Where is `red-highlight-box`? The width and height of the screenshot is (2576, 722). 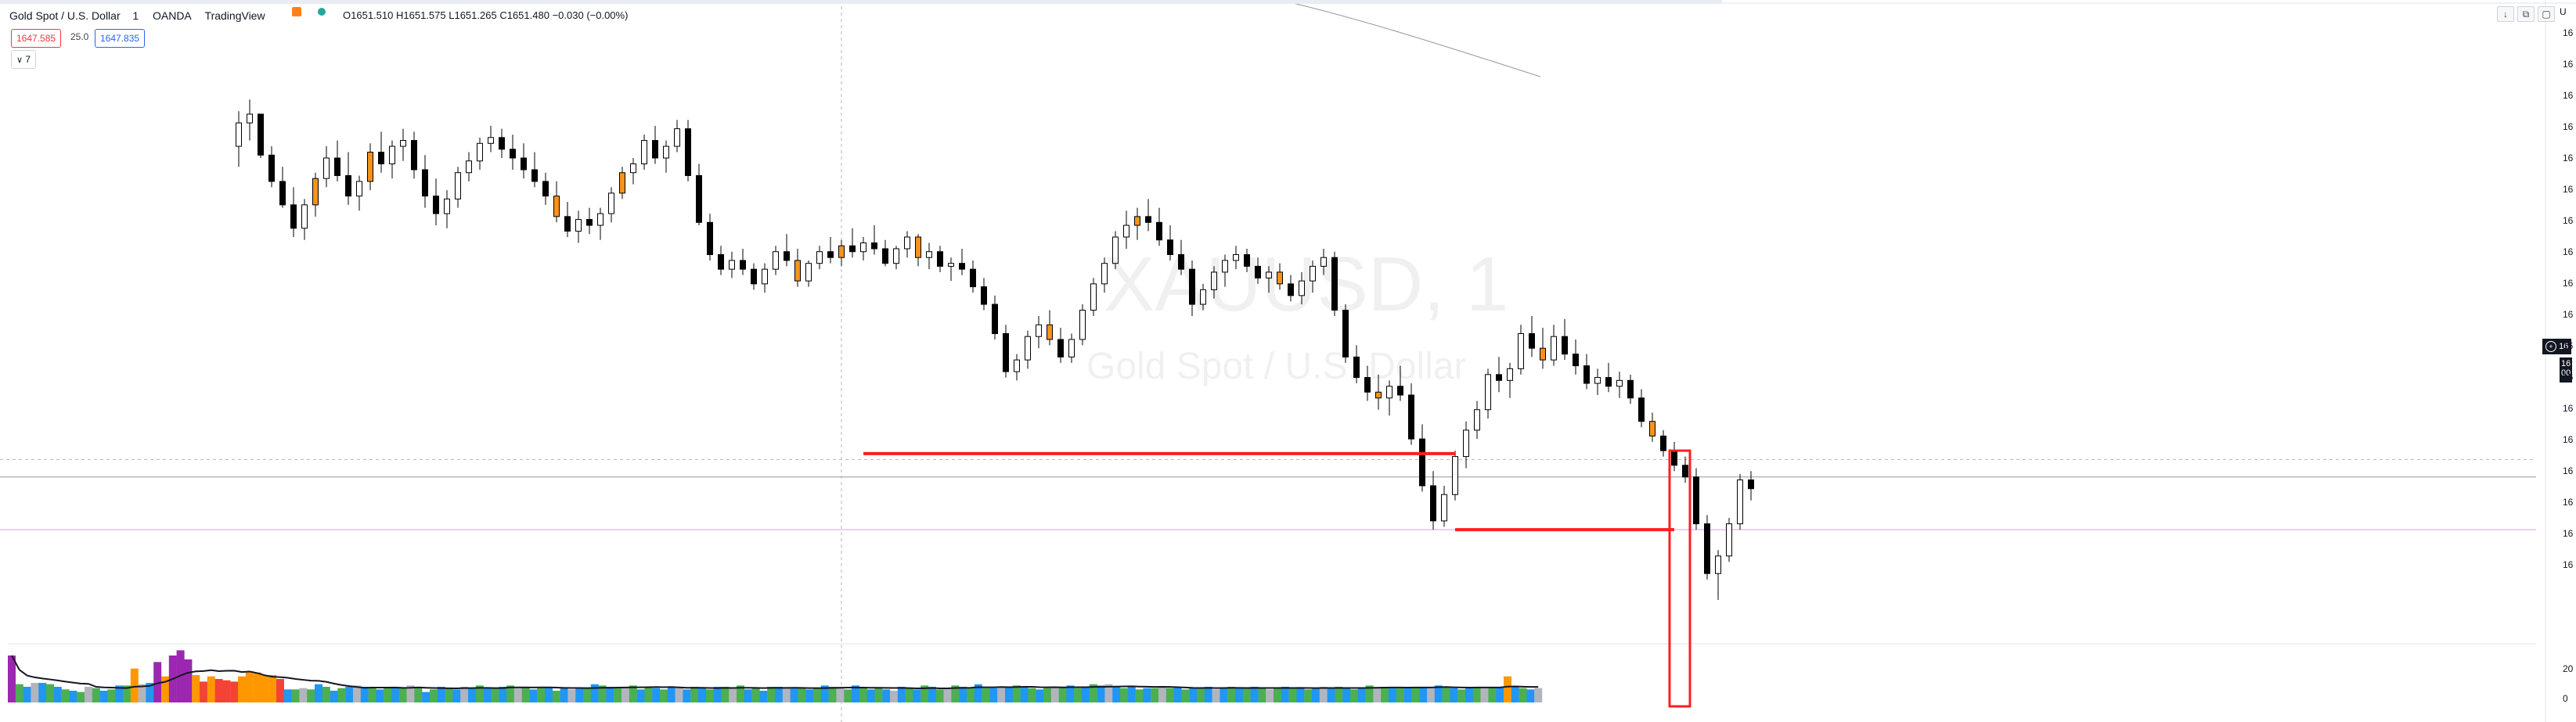
red-highlight-box is located at coordinates (1680, 578).